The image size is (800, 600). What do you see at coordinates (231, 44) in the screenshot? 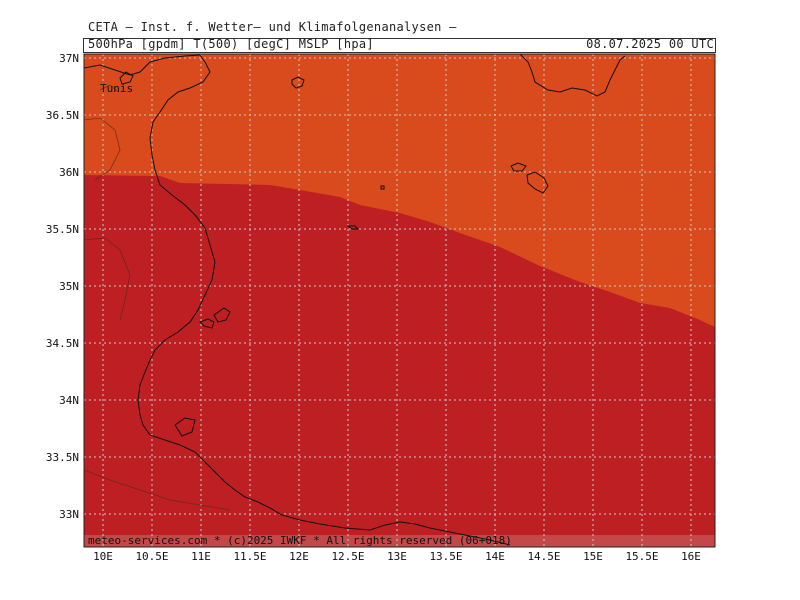
I see `parameter-label: 500hPa [gpdm] T(500) [degC] MSLP [hpa]` at bounding box center [231, 44].